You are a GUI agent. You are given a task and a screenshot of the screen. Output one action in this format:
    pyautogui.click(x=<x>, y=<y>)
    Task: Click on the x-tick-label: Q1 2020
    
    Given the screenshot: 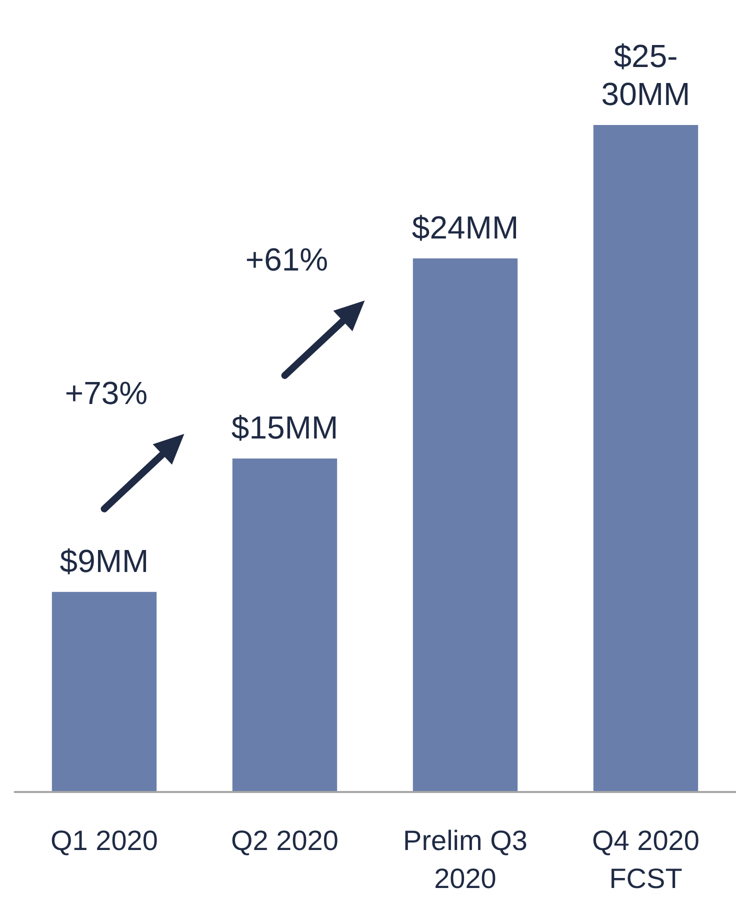 What is the action you would take?
    pyautogui.click(x=104, y=840)
    